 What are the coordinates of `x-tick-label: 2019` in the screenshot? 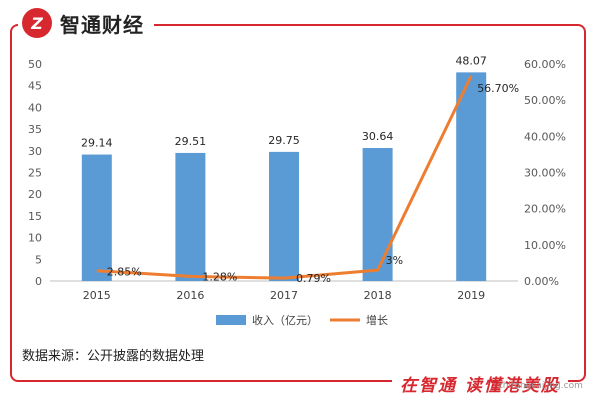 It's located at (471, 295).